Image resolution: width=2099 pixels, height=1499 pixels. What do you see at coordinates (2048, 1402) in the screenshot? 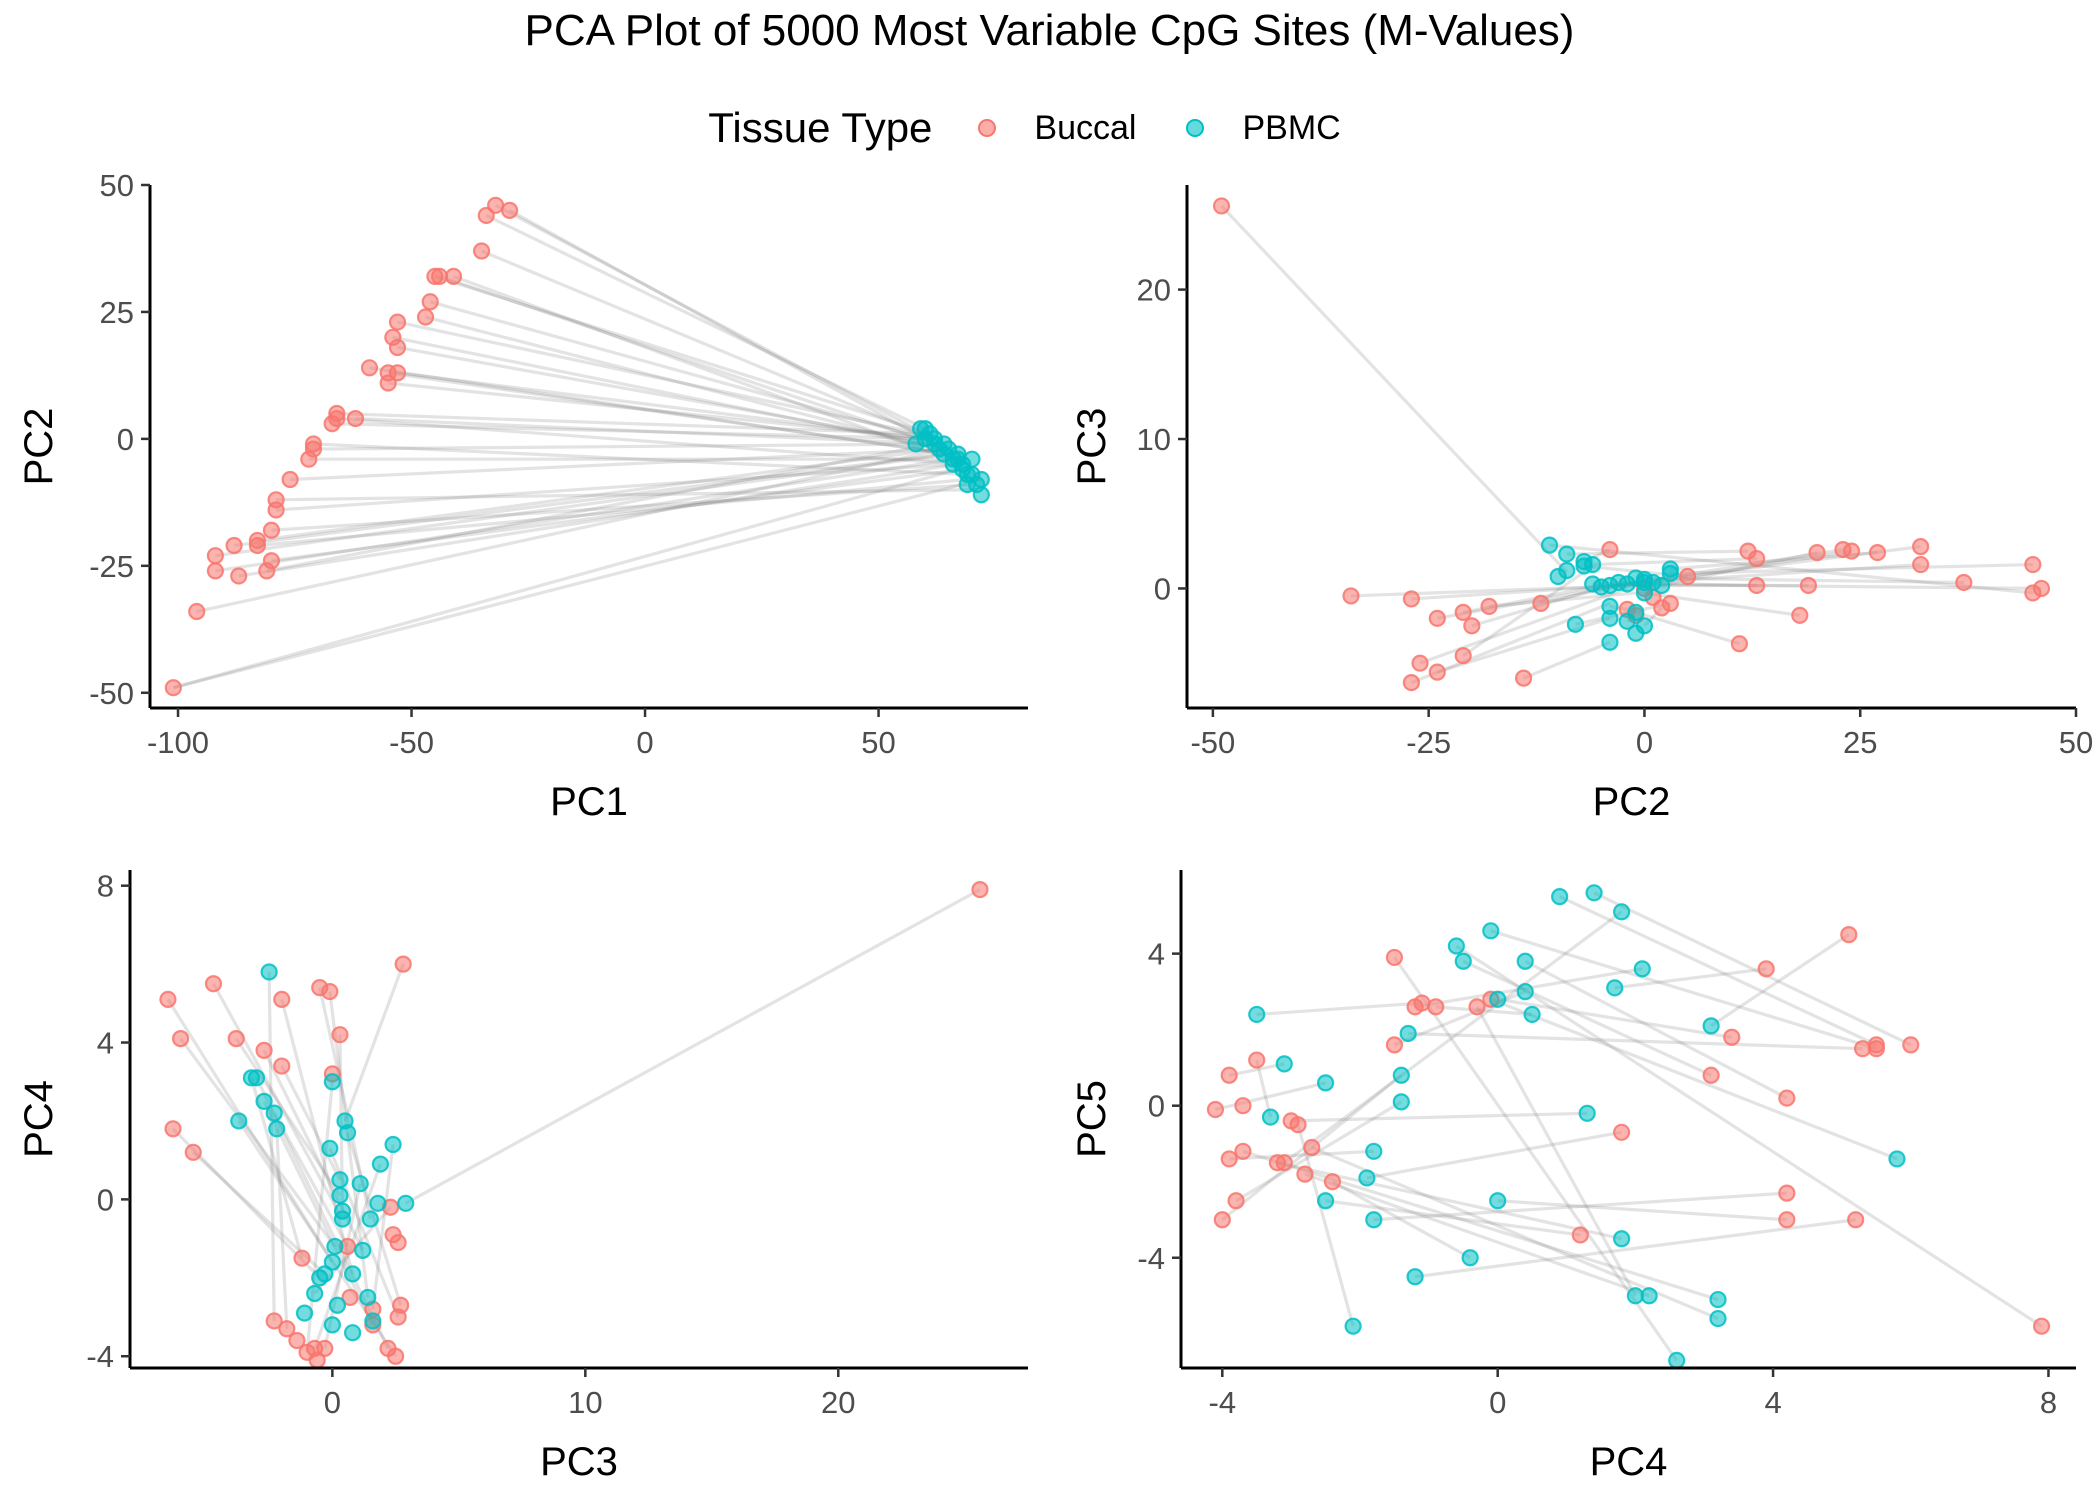
I see `x-tick-label: 8` at bounding box center [2048, 1402].